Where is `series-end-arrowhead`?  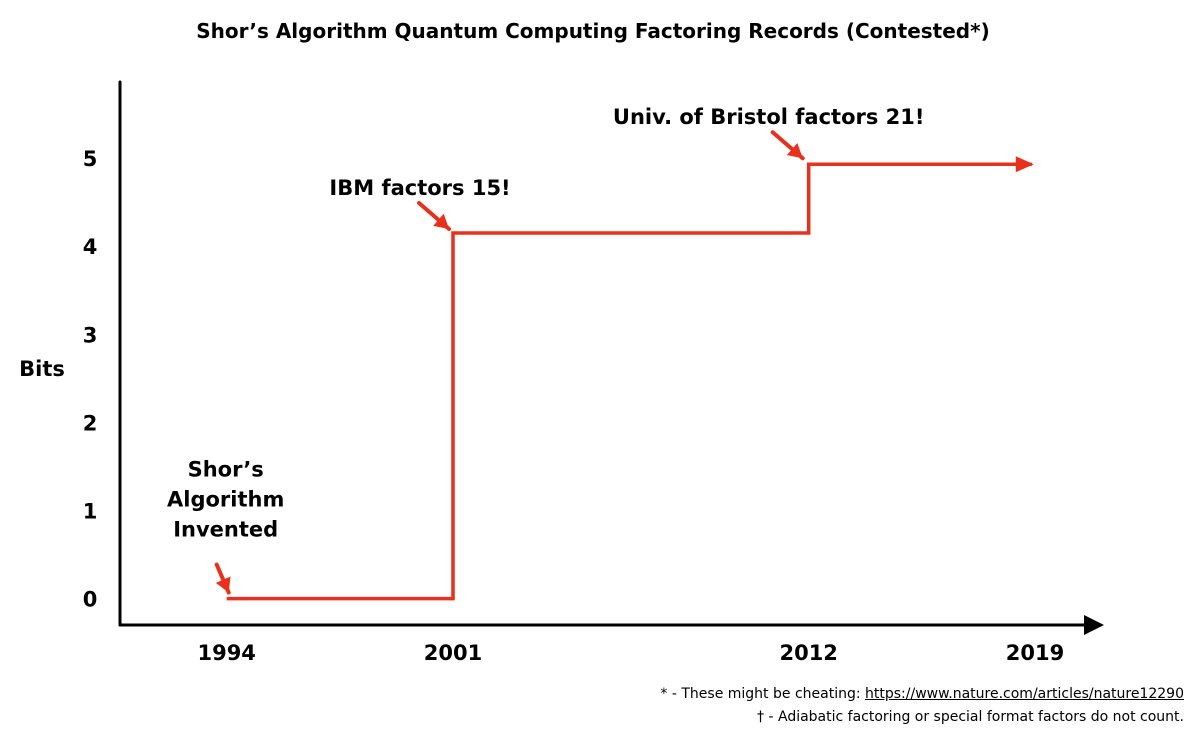
series-end-arrowhead is located at coordinates (1024, 164).